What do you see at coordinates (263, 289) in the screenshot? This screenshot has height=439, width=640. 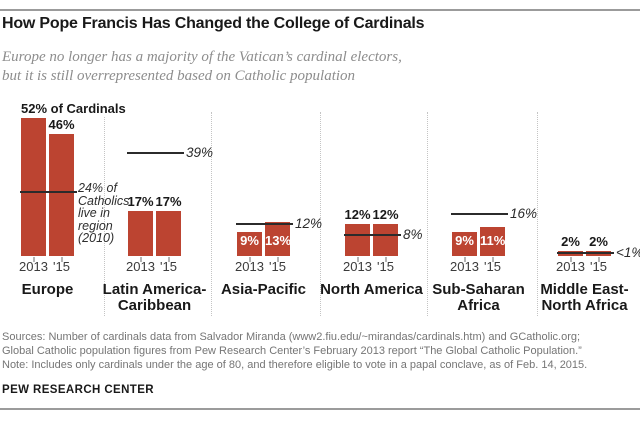 I see `region-label-asia-pacific: Asia-Pacific` at bounding box center [263, 289].